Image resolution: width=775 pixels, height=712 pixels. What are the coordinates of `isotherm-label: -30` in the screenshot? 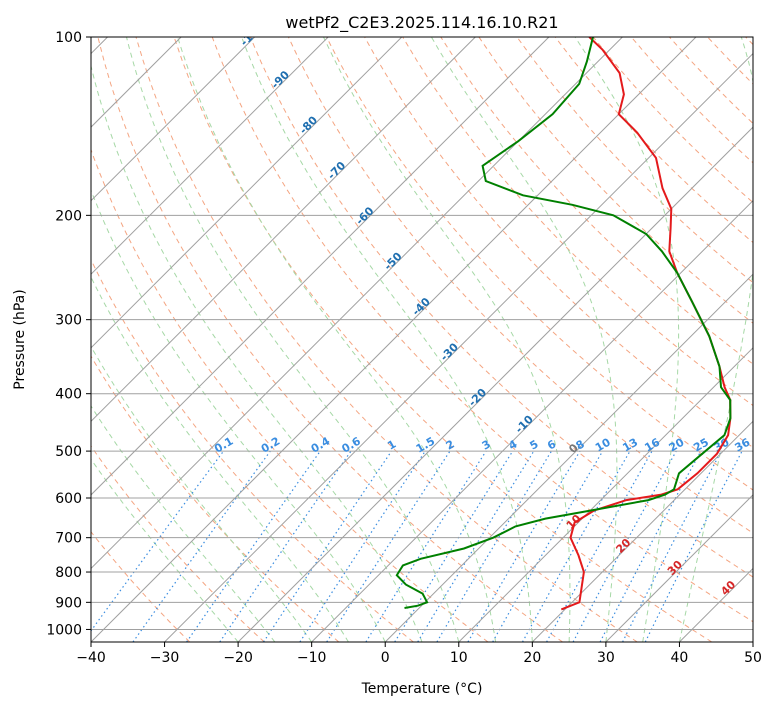 It's located at (449, 351).